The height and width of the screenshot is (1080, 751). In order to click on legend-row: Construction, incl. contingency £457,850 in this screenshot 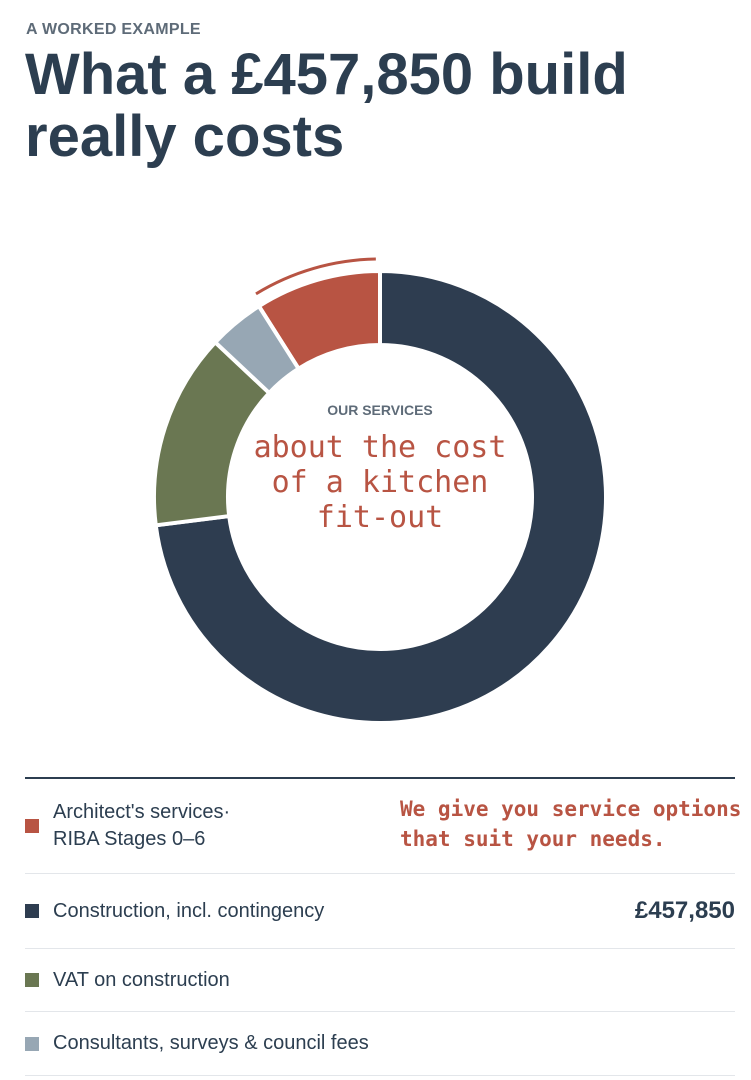, I will do `click(380, 911)`.